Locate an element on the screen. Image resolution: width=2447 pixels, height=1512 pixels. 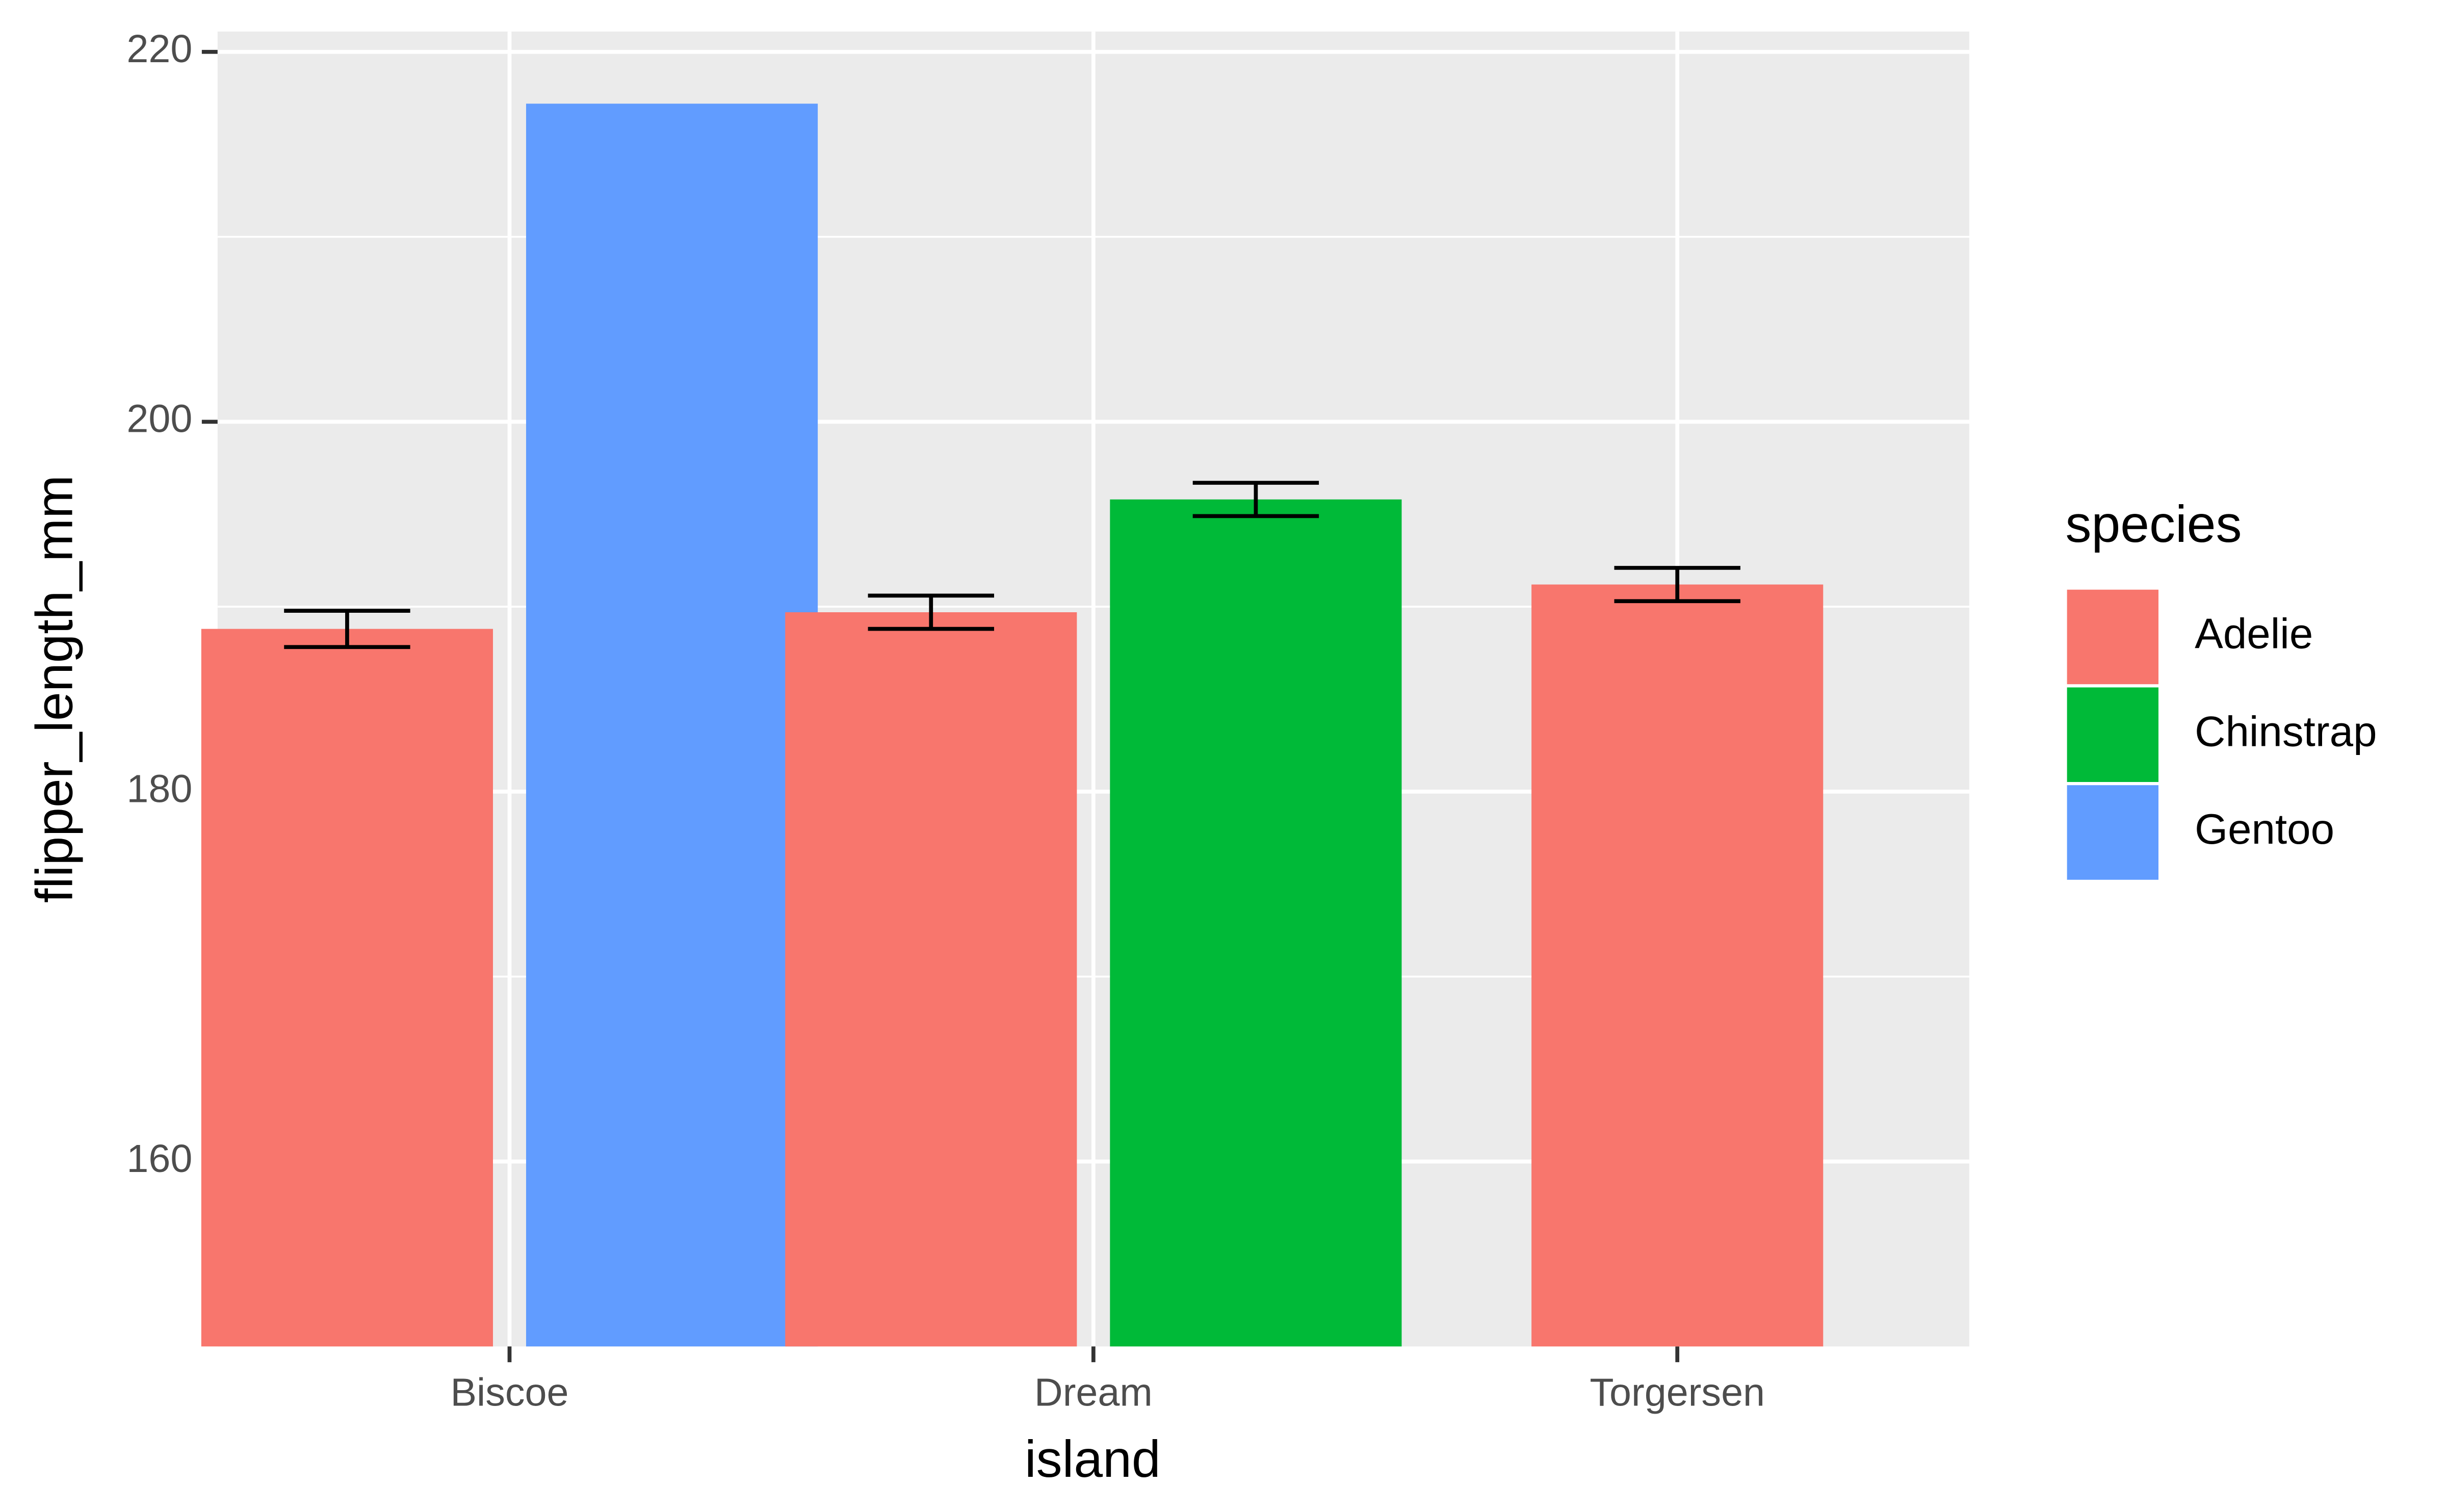
y-axis-title: flipper_length_mm is located at coordinates (54, 689).